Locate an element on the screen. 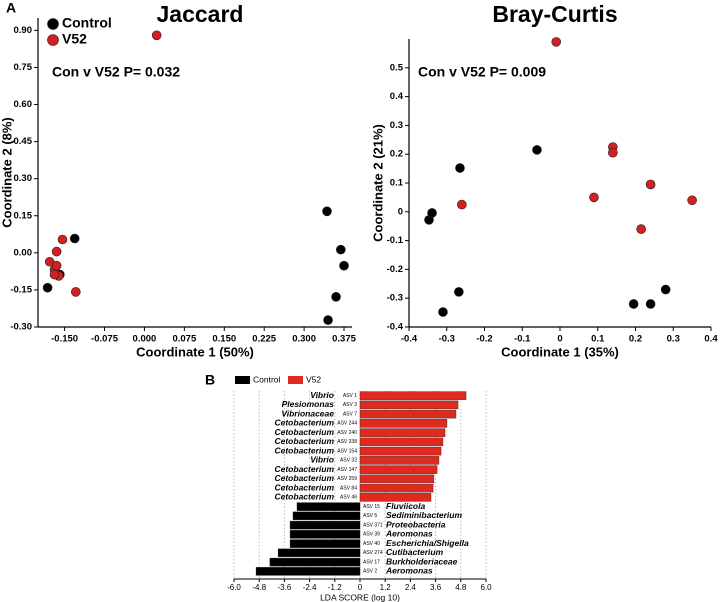 The image size is (722, 602). y-tick-label: 0.90 is located at coordinates (23, 30).